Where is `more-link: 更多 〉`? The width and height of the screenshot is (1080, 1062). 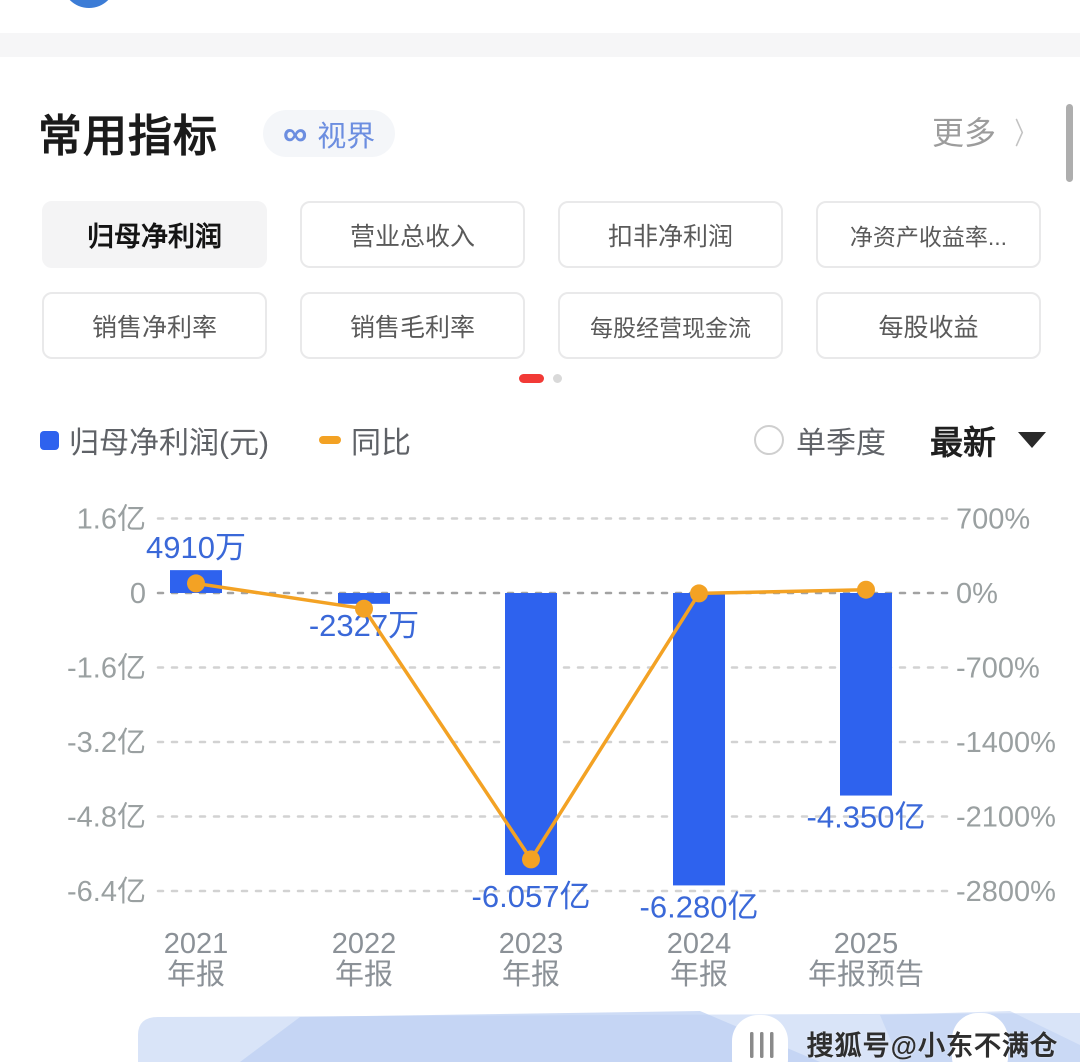 more-link: 更多 〉 is located at coordinates (986, 131).